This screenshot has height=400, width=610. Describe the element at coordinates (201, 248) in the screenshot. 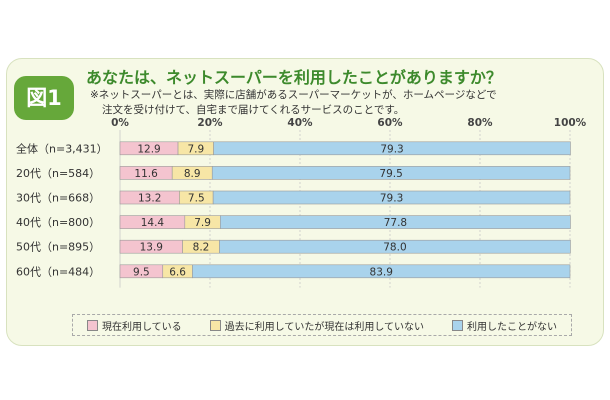

I see `data-label: 8.2` at that location.